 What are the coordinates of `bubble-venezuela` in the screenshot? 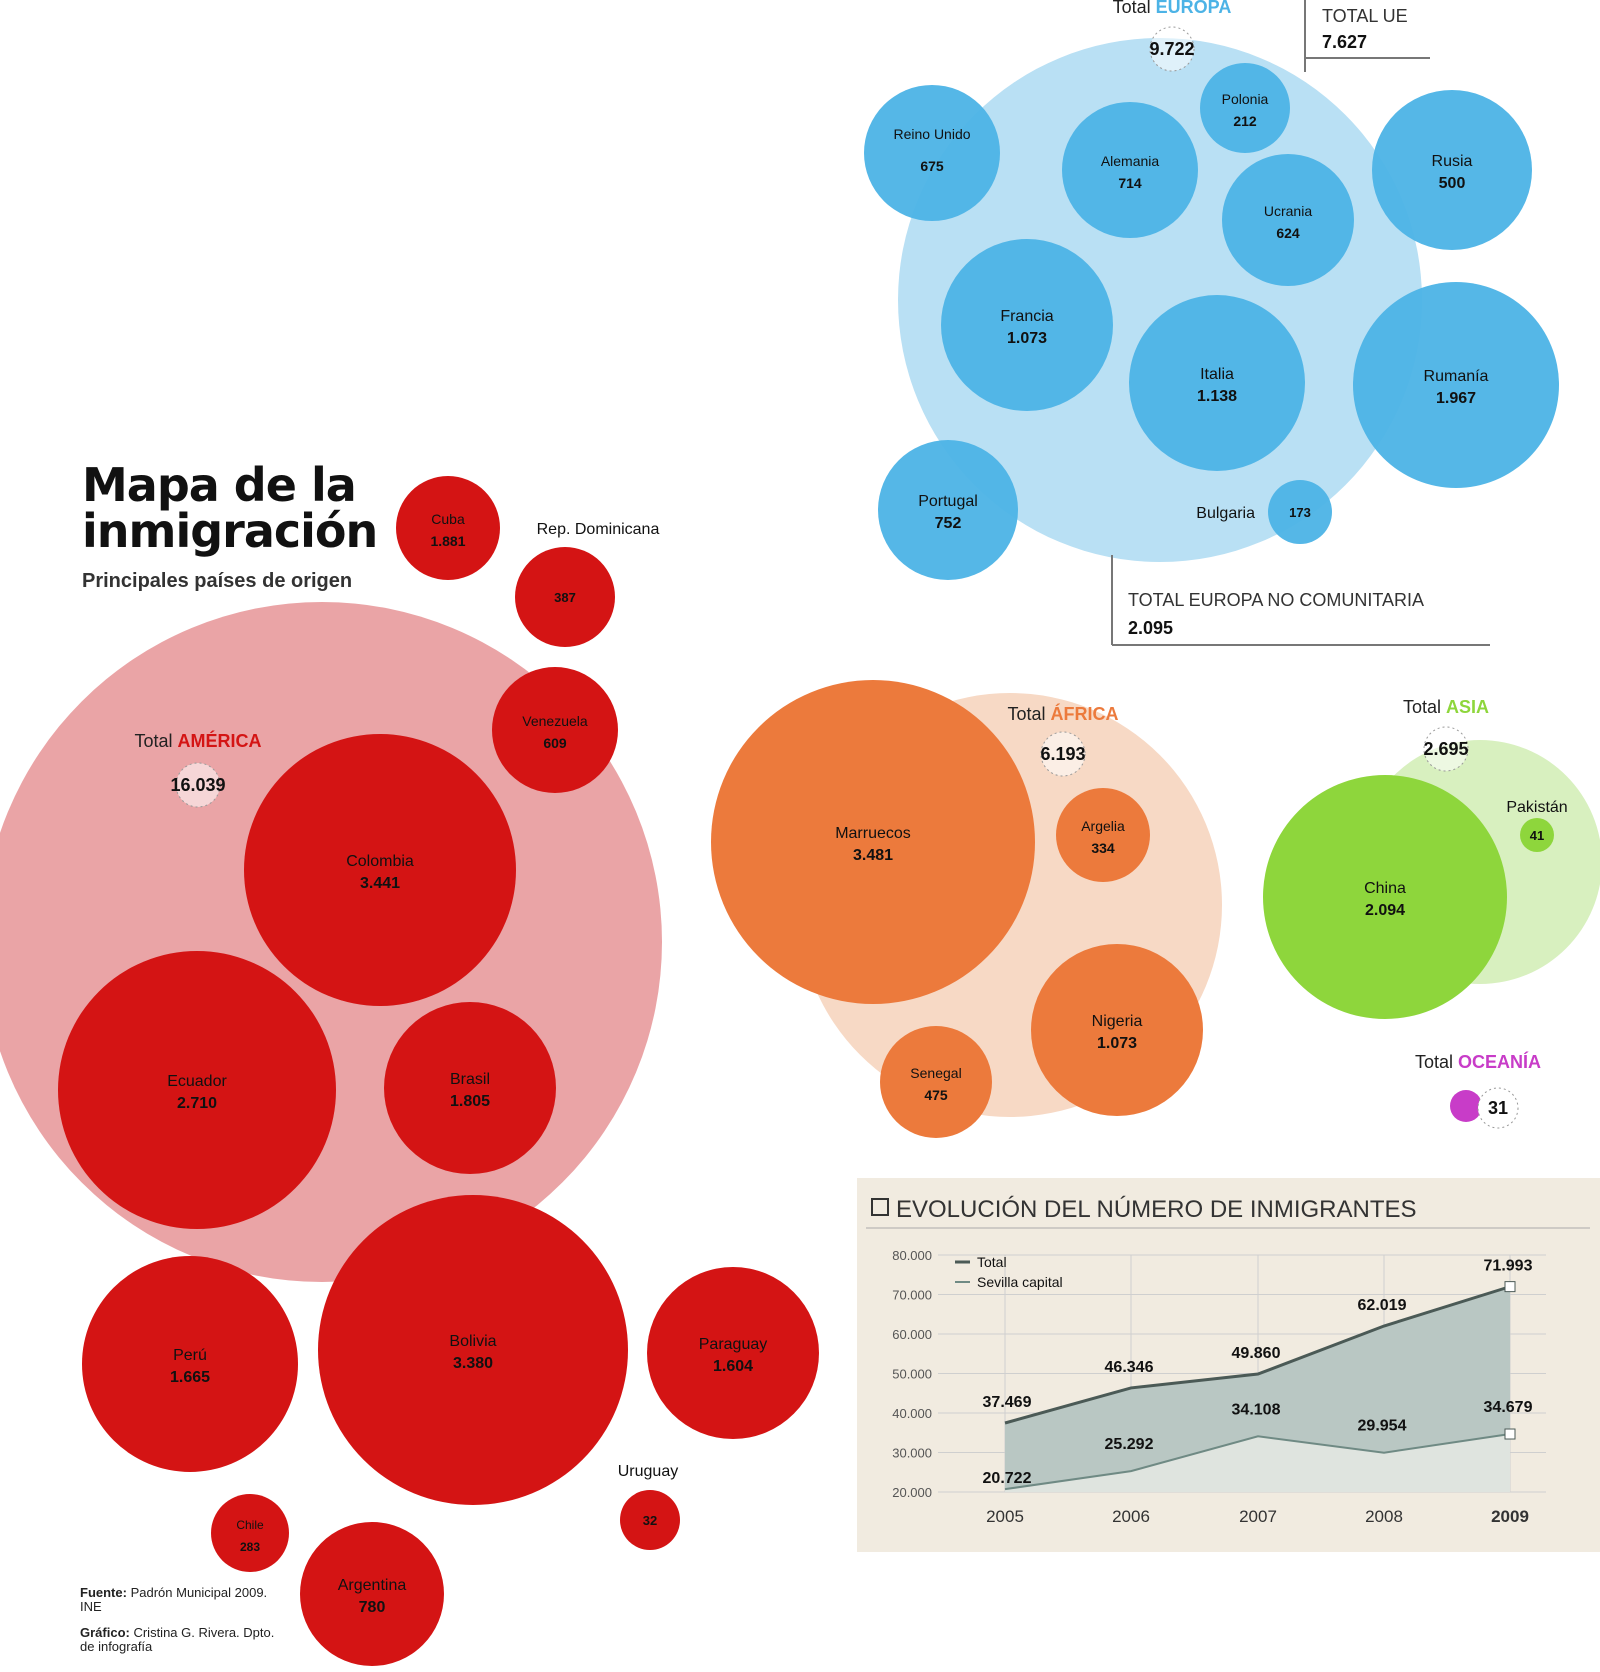 It's located at (555, 730).